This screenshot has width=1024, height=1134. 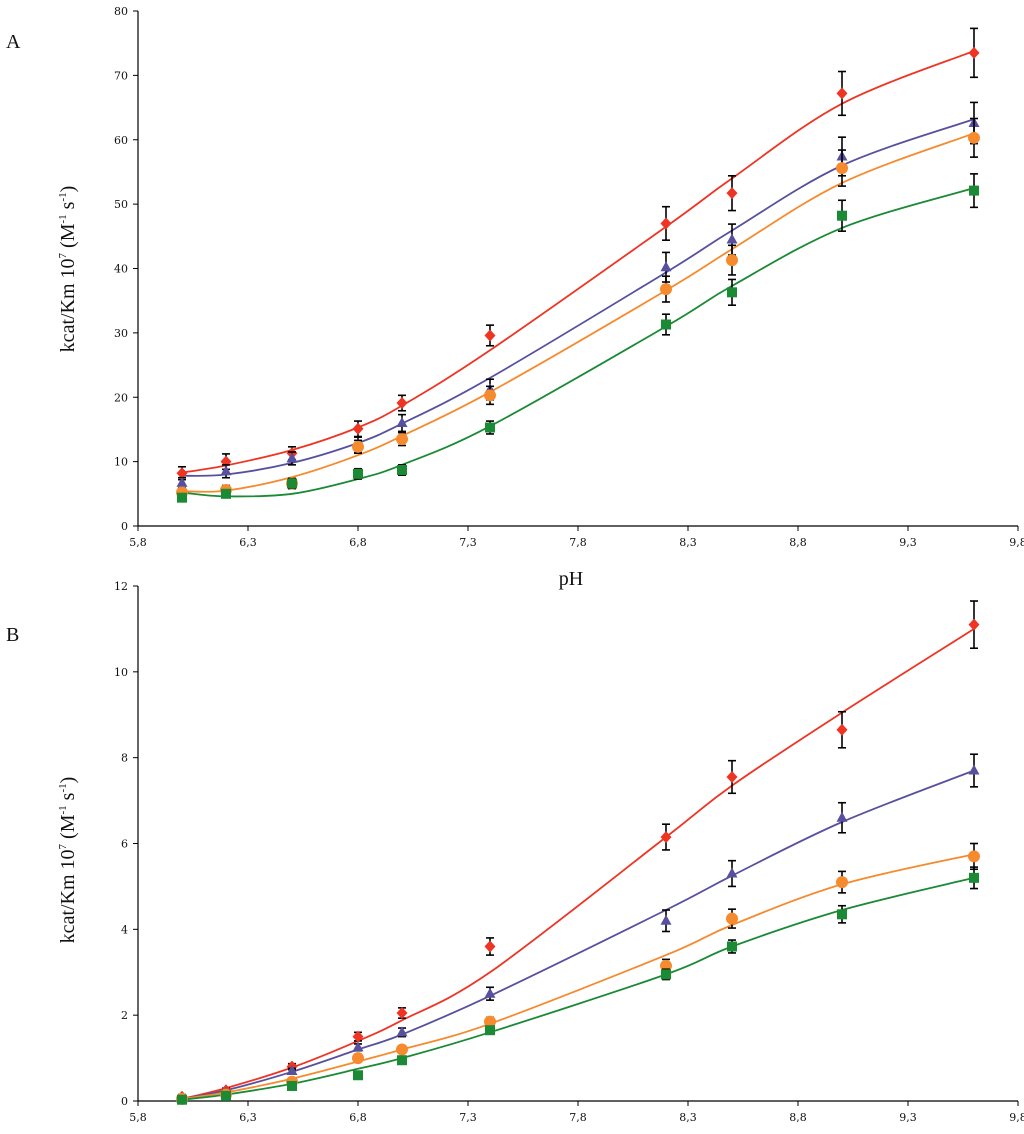 I want to click on panel-b-ylabel-mid: s, so click(x=68, y=798).